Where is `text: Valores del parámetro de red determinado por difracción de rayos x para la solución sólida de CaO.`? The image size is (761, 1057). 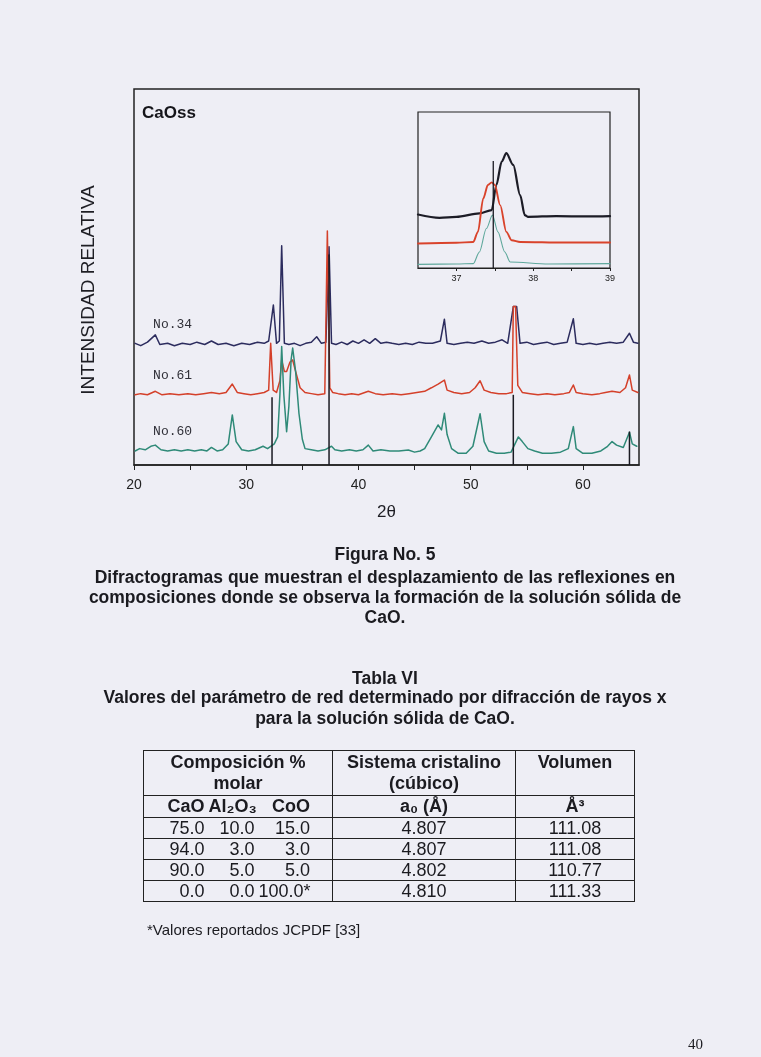
text: Valores del parámetro de red determinado por difracción de rayos x para la solución sólida de CaO. is located at coordinates (385, 708).